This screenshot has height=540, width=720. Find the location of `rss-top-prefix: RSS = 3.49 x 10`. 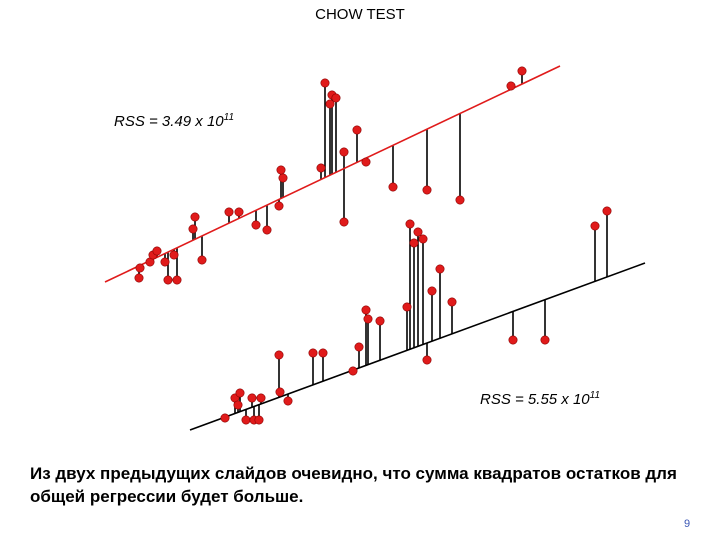

rss-top-prefix: RSS = 3.49 x 10 is located at coordinates (169, 121).